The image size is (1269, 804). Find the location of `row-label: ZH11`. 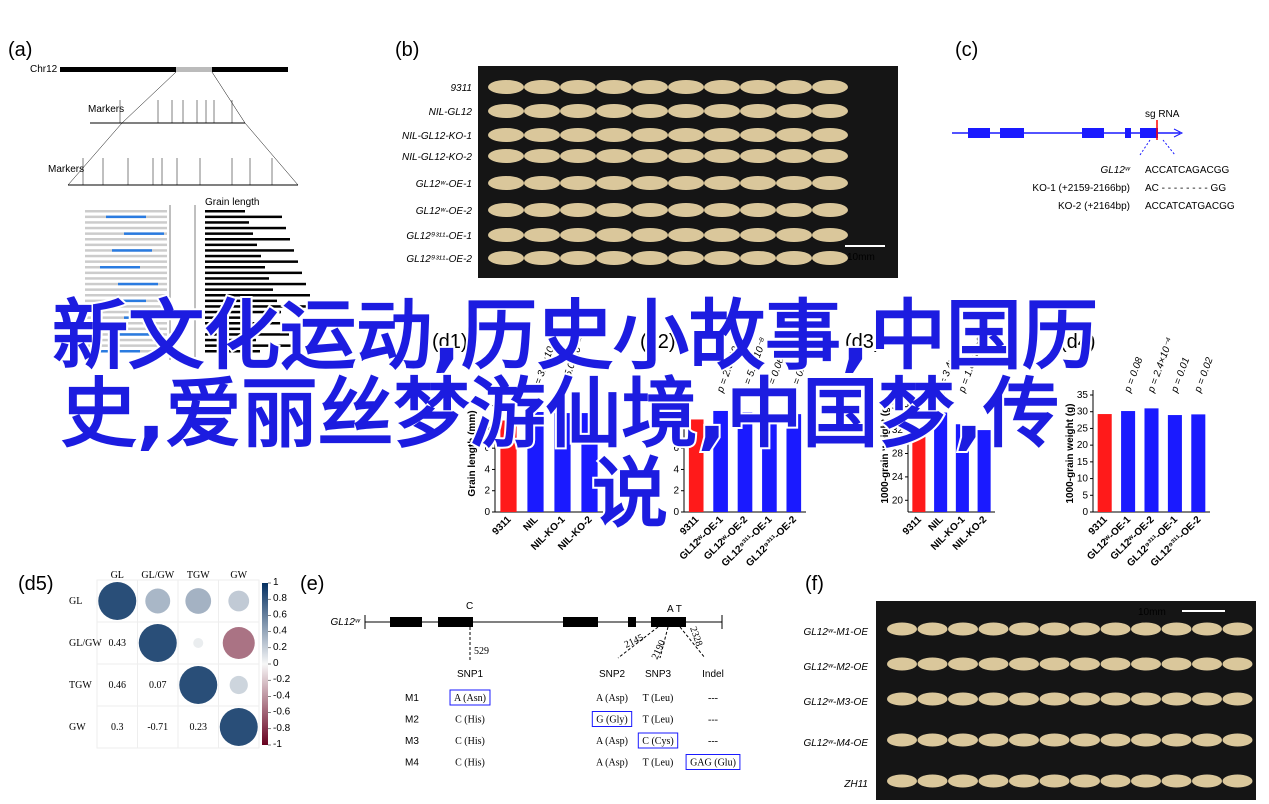

row-label: ZH11 is located at coordinates (855, 784).